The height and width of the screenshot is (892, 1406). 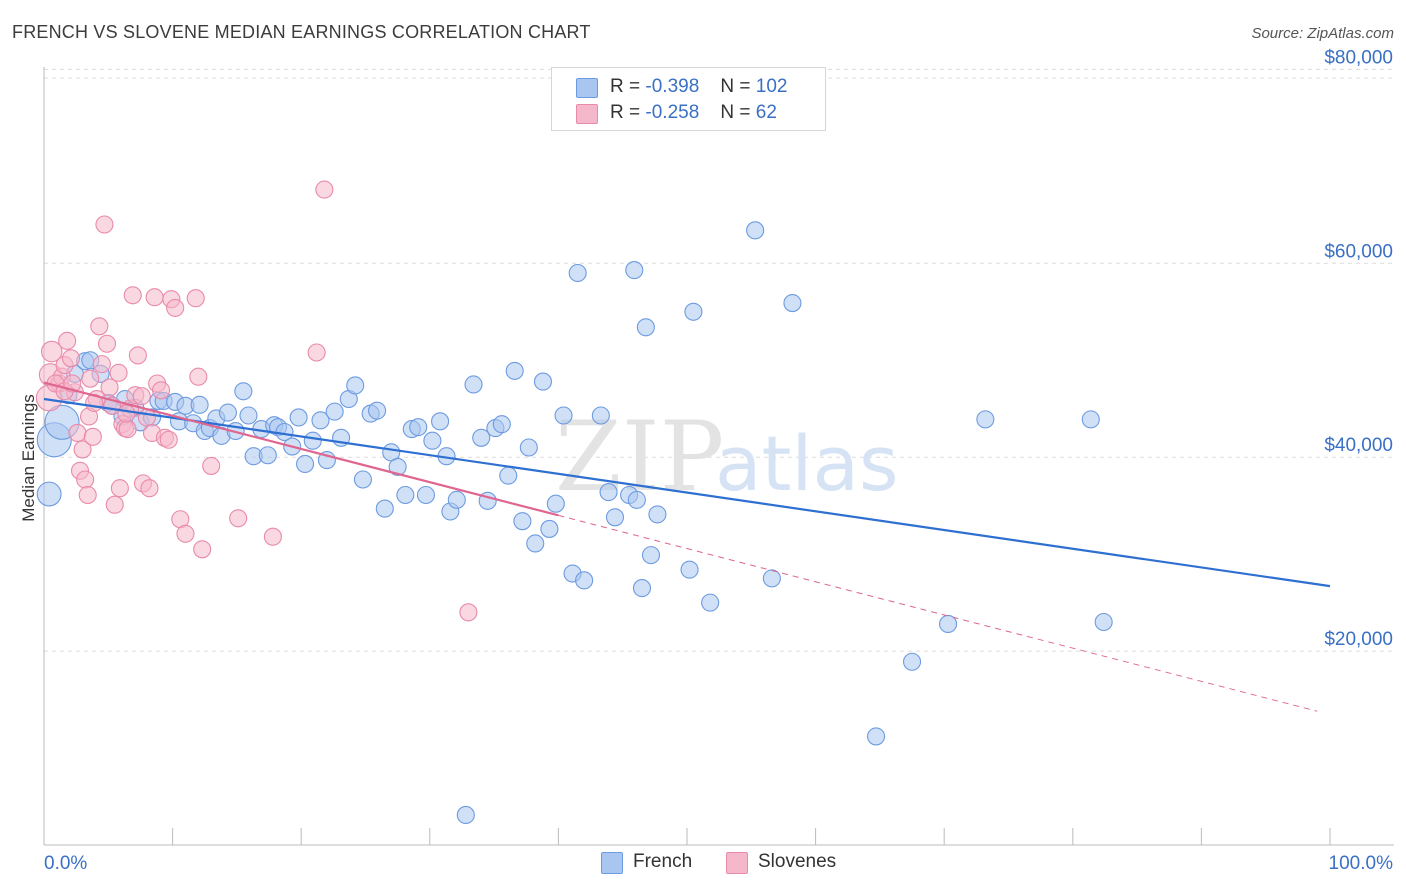 I want to click on french-swatch, so click(x=587, y=88).